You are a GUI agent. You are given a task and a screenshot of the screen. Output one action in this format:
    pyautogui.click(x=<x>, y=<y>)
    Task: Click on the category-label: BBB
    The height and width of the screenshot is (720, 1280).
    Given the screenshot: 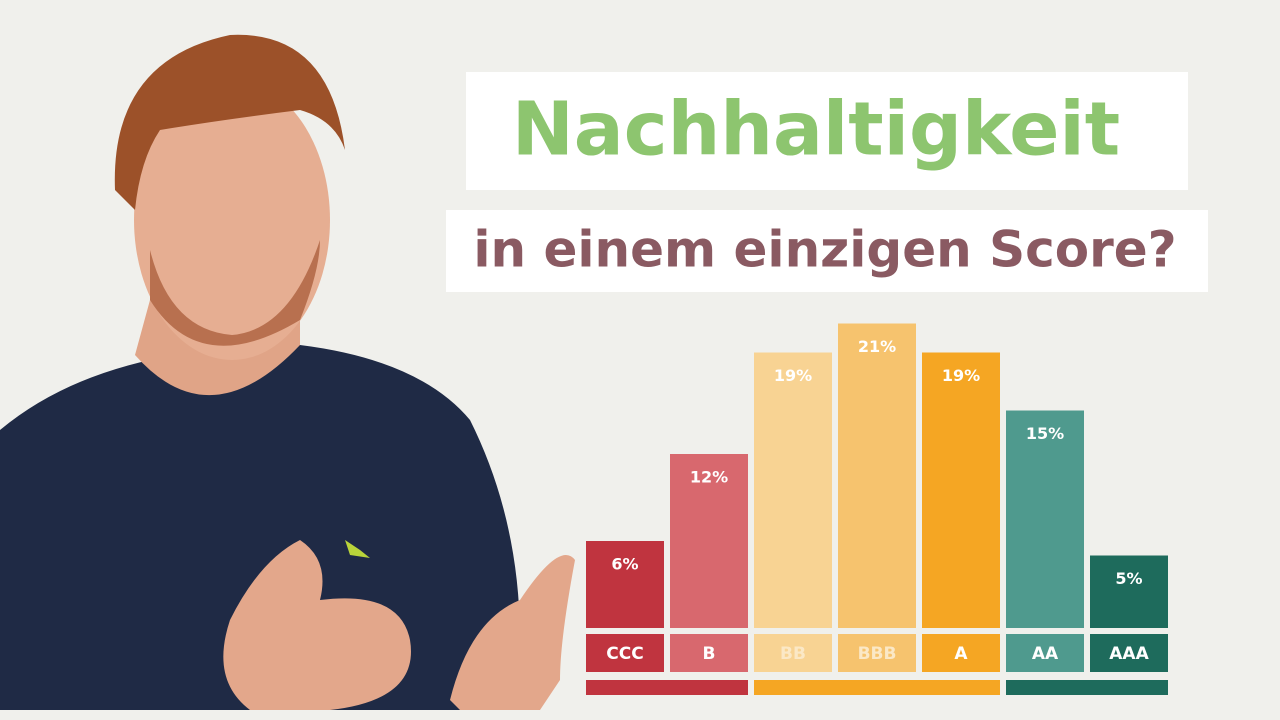 What is the action you would take?
    pyautogui.click(x=877, y=654)
    